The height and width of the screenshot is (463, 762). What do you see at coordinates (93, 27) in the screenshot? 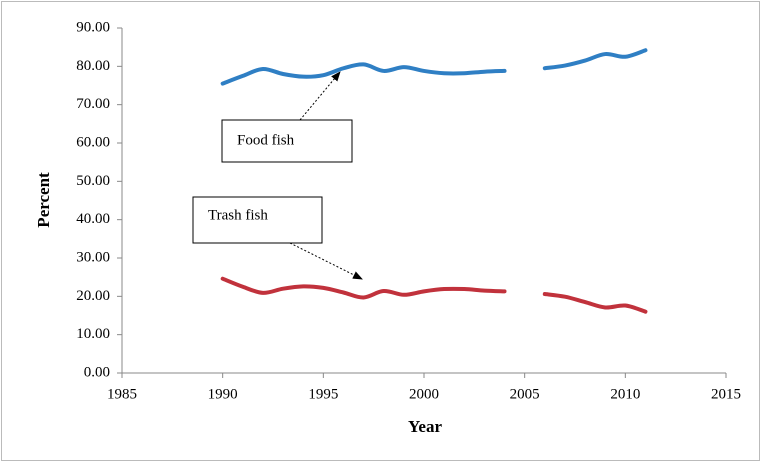
I see `y-tick-label: 90.00` at bounding box center [93, 27].